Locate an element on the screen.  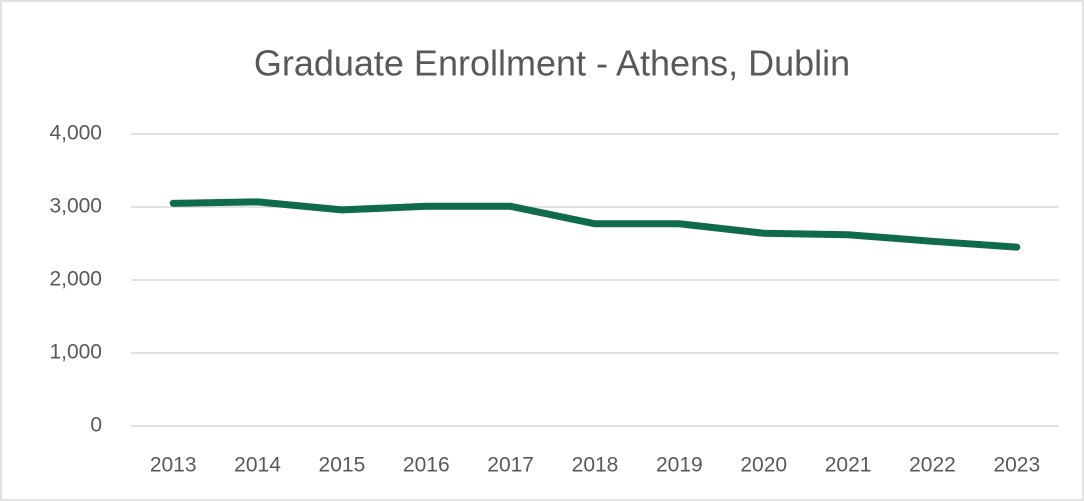
y-tick-label: 3,000 is located at coordinates (75, 206).